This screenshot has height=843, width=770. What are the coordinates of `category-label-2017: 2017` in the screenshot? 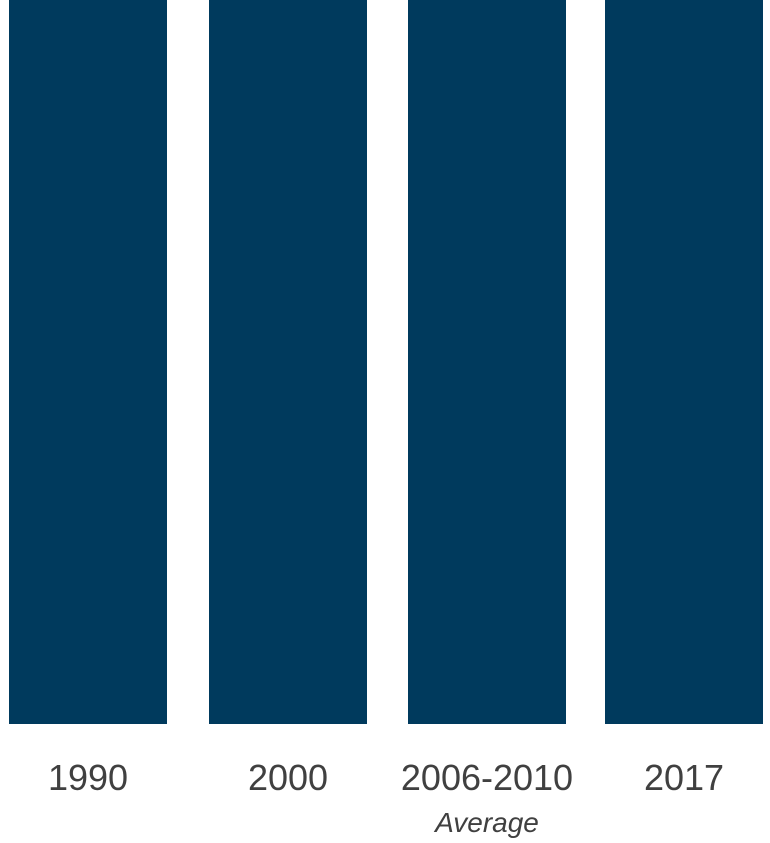 It's located at (684, 777).